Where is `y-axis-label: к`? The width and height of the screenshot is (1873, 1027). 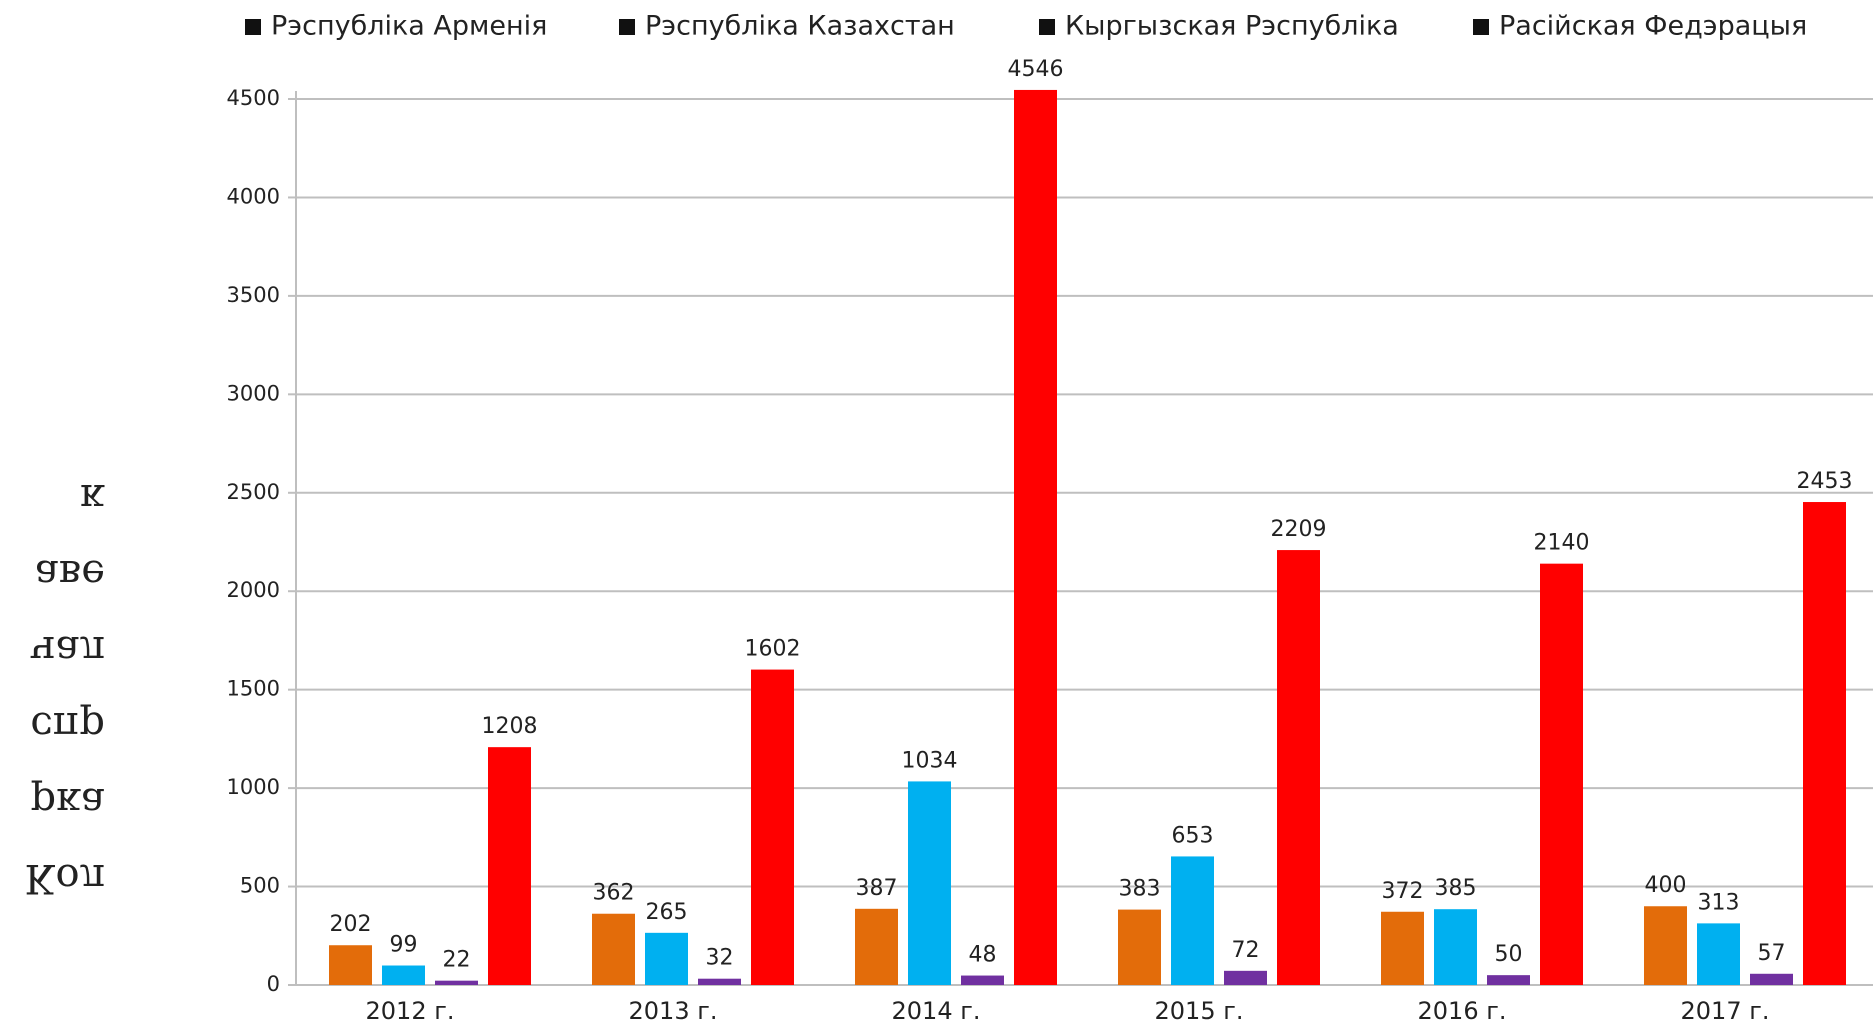
y-axis-label: к is located at coordinates (92, 498).